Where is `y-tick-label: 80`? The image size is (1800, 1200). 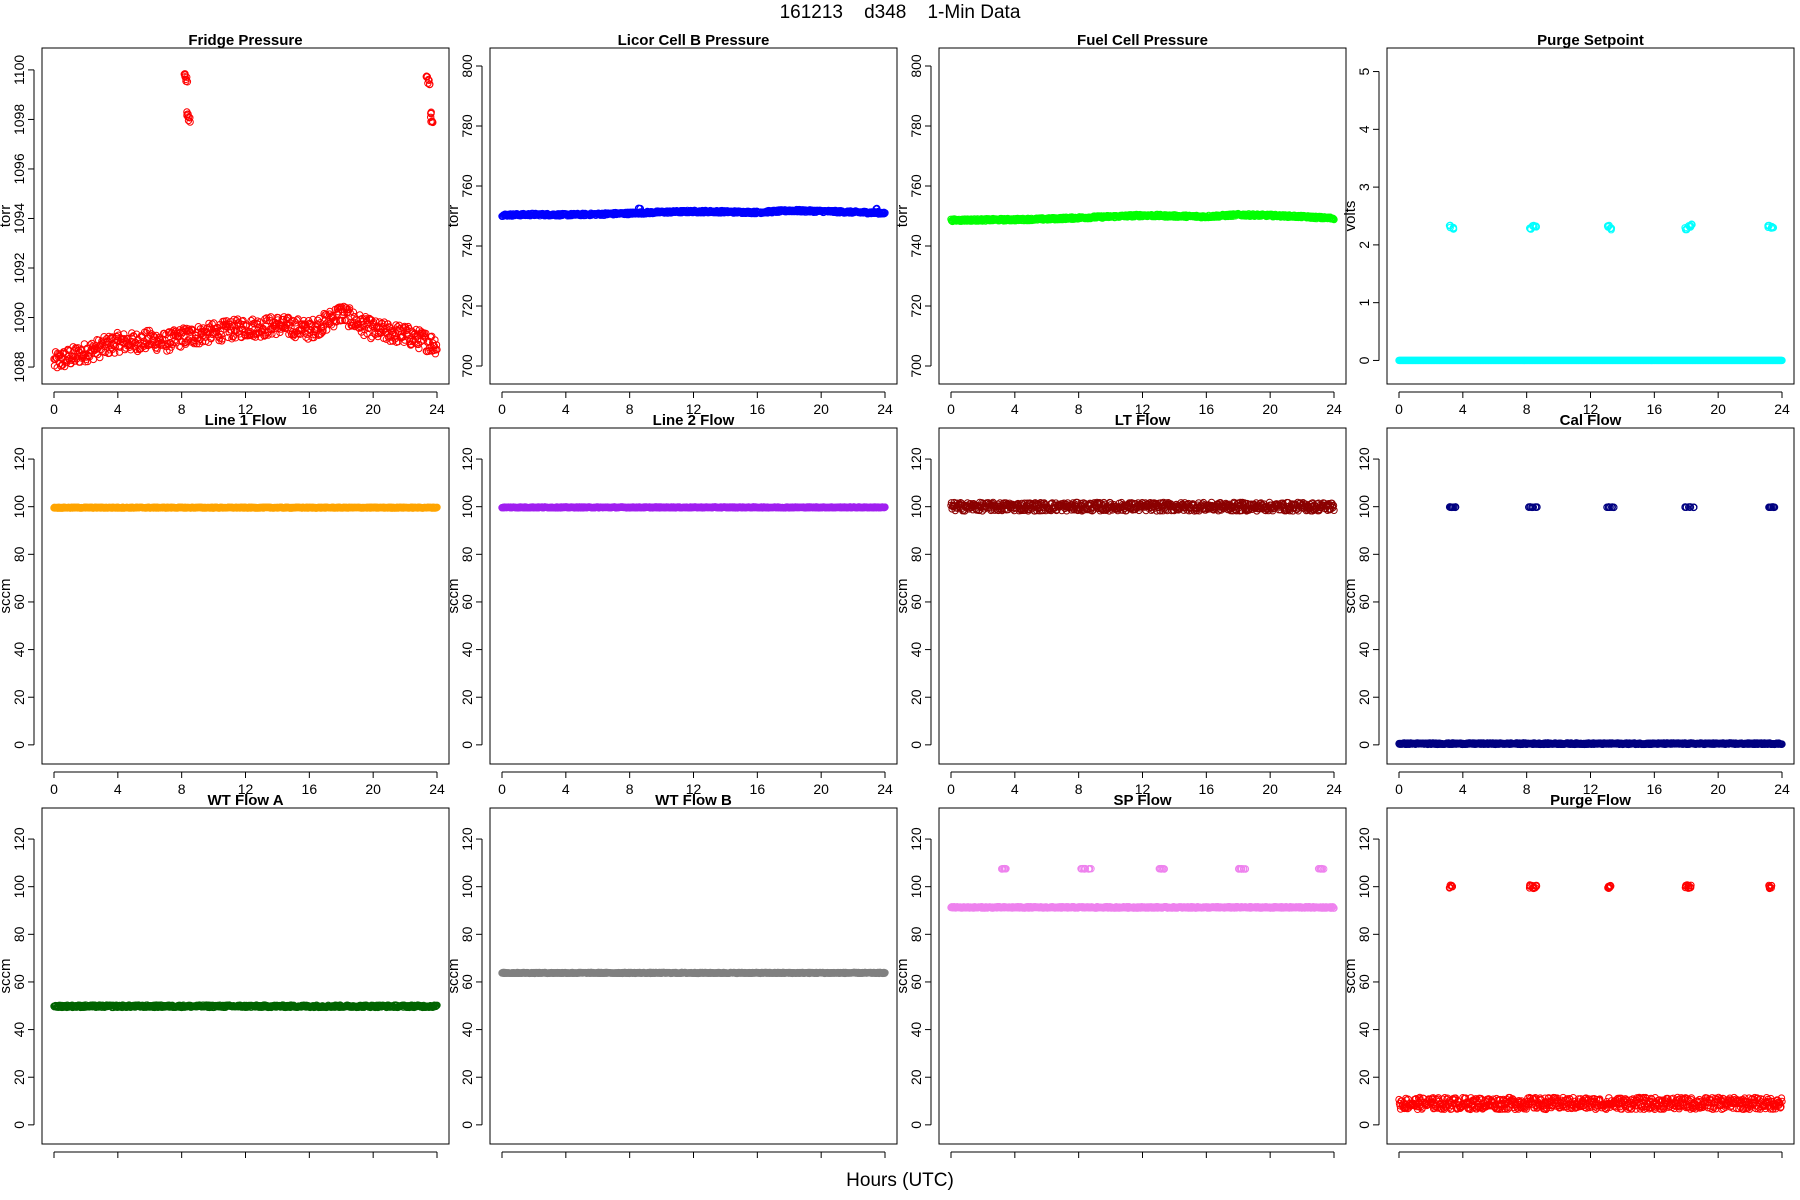
y-tick-label: 80 is located at coordinates (916, 554).